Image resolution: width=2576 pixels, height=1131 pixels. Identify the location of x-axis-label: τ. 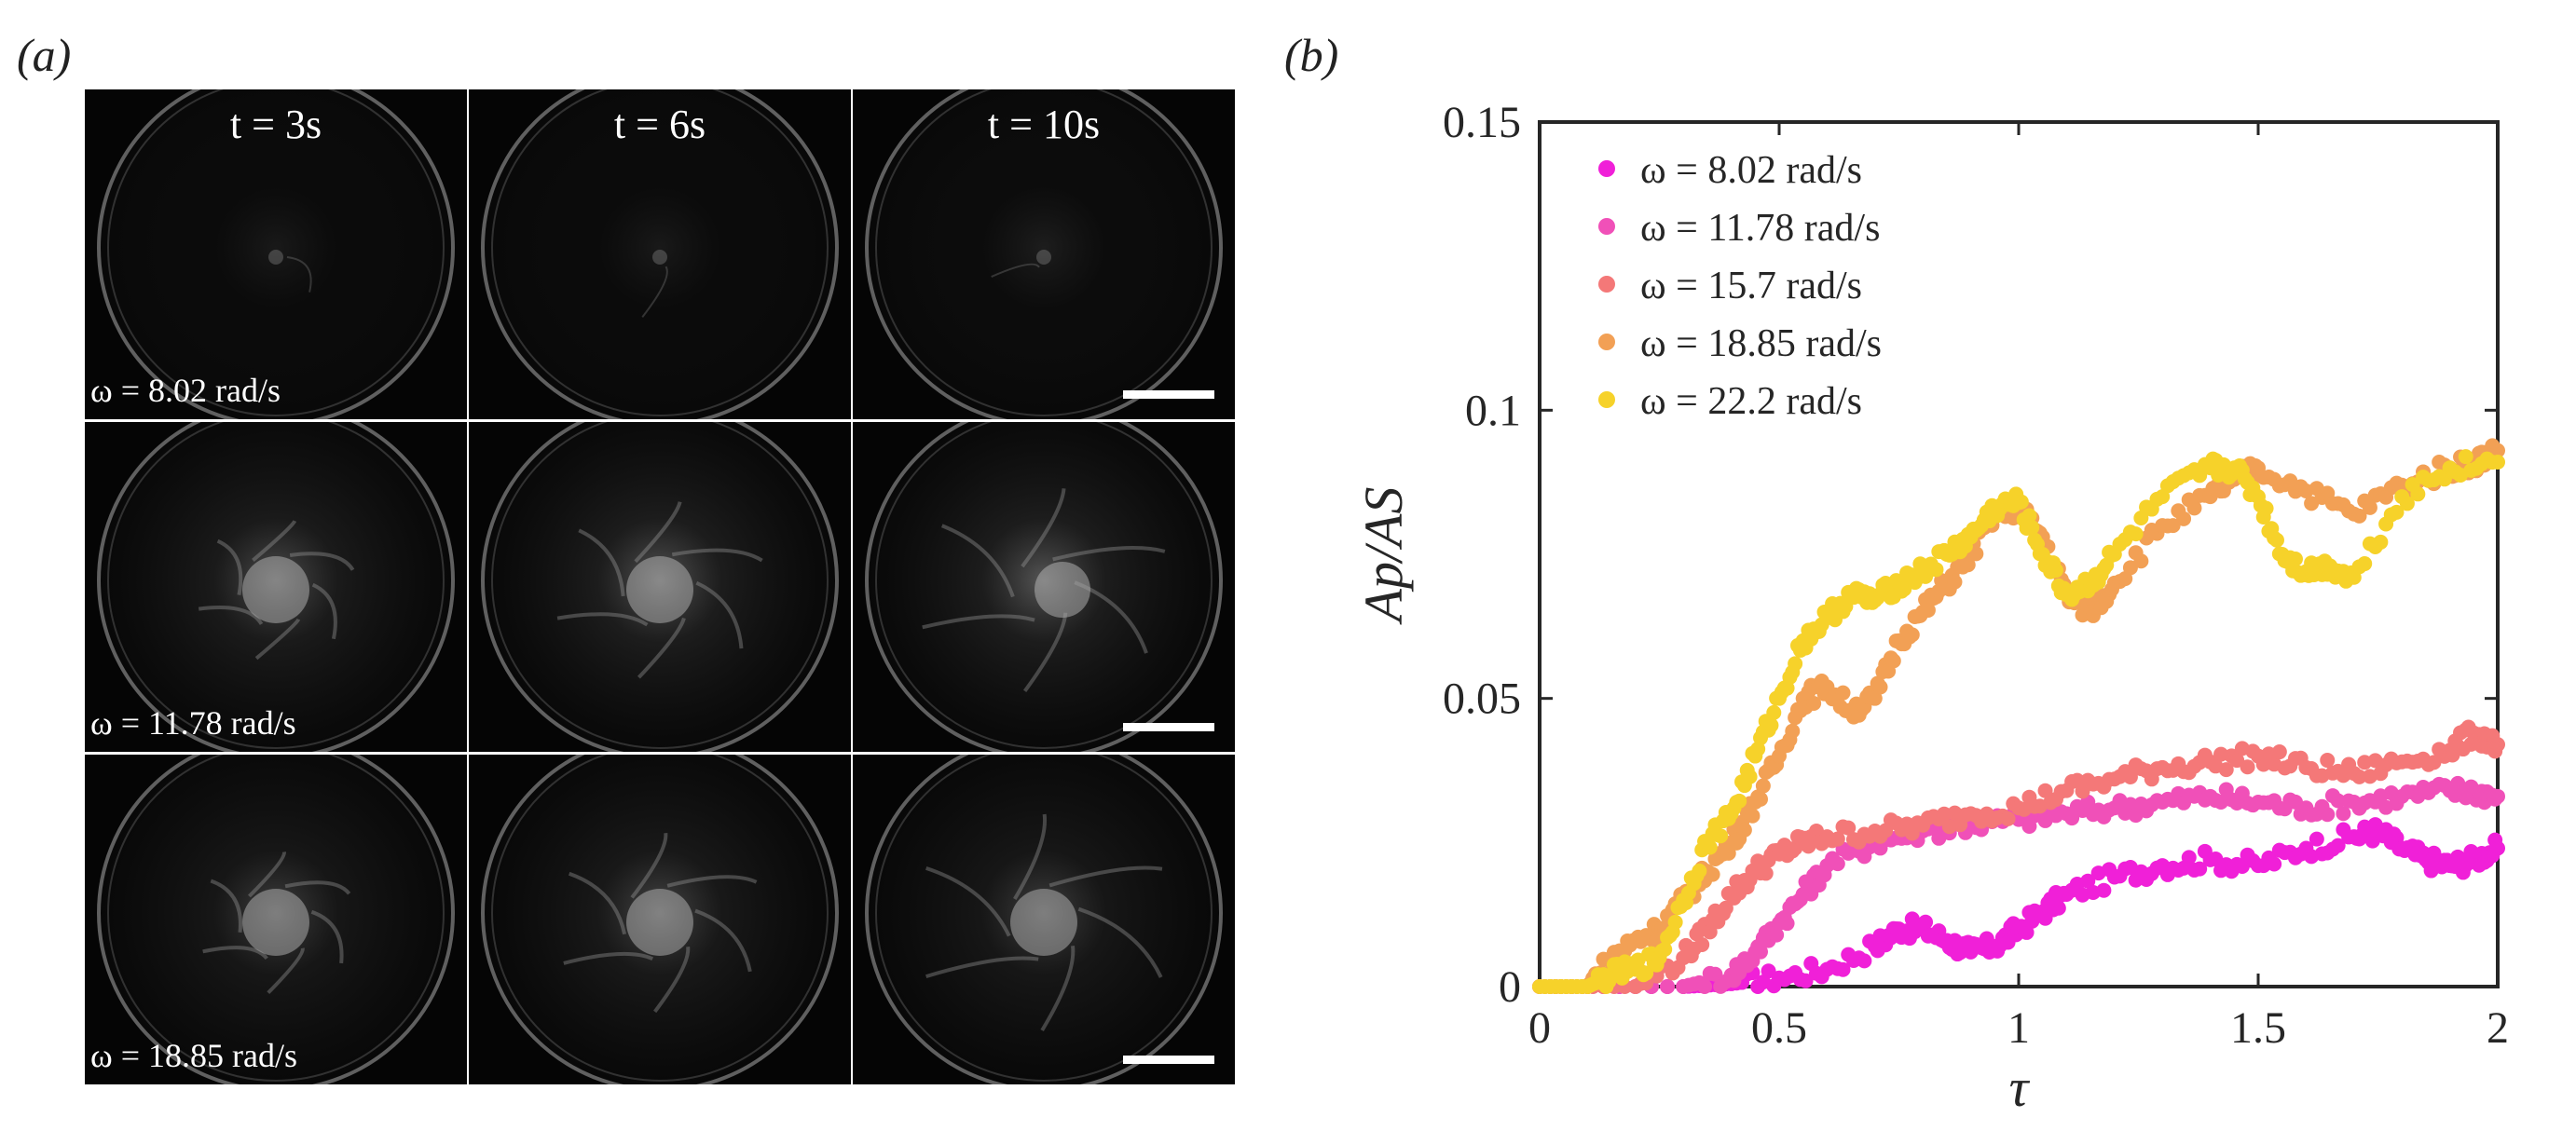
(2020, 1087).